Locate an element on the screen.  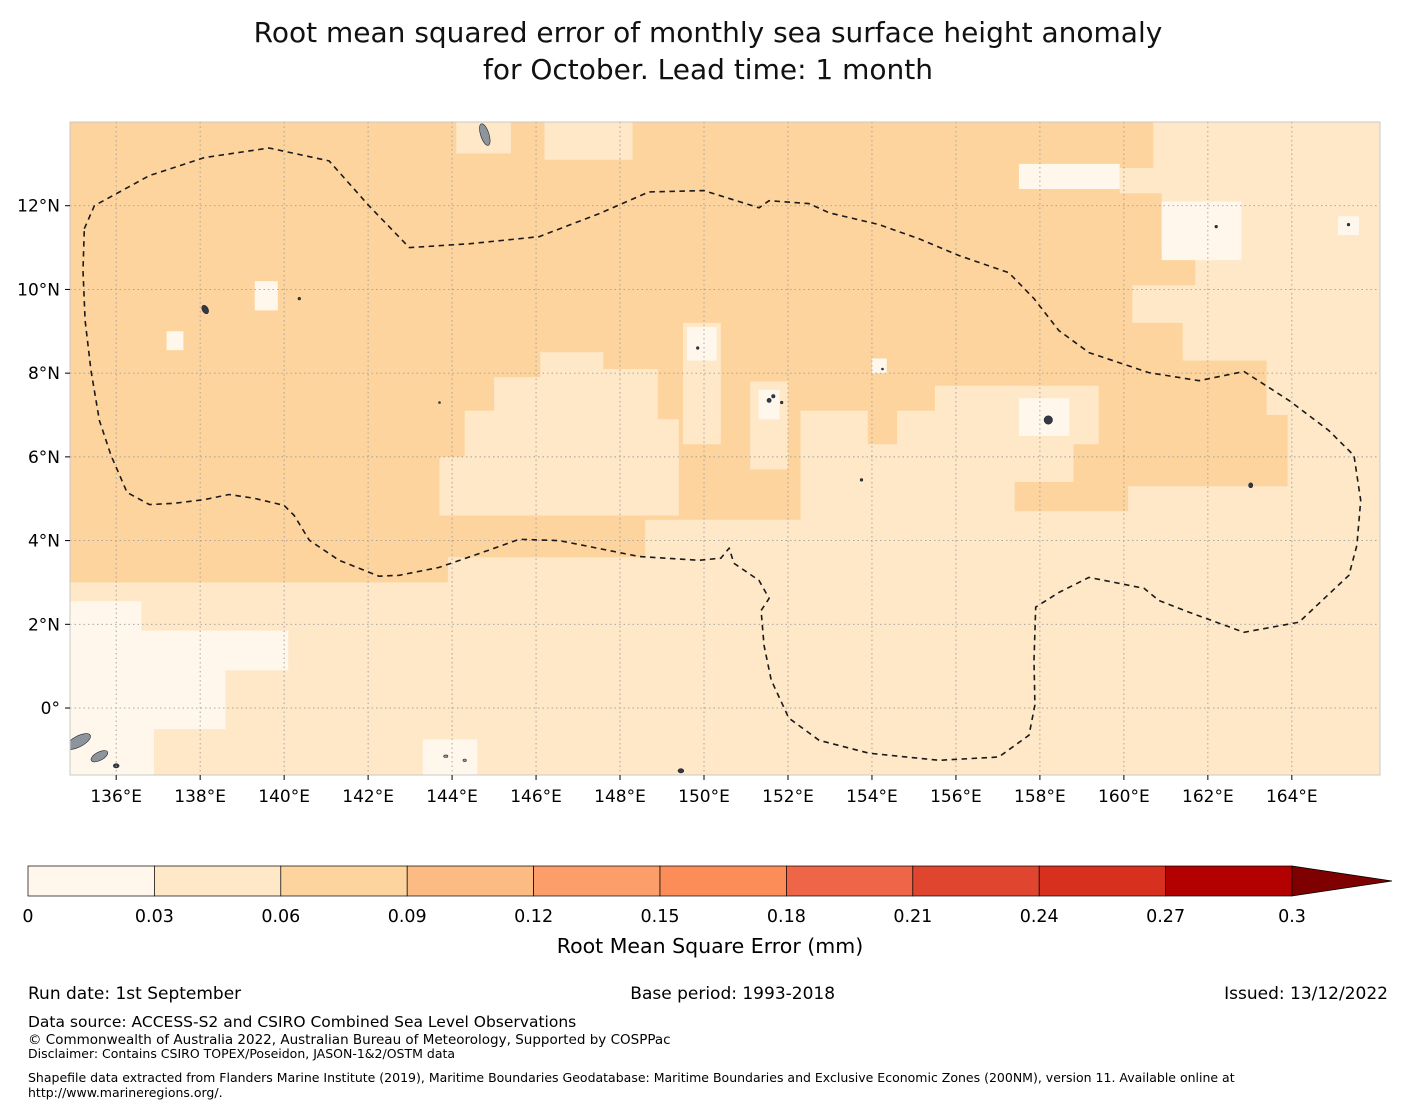
x-tick-label: 142°E is located at coordinates (368, 797).